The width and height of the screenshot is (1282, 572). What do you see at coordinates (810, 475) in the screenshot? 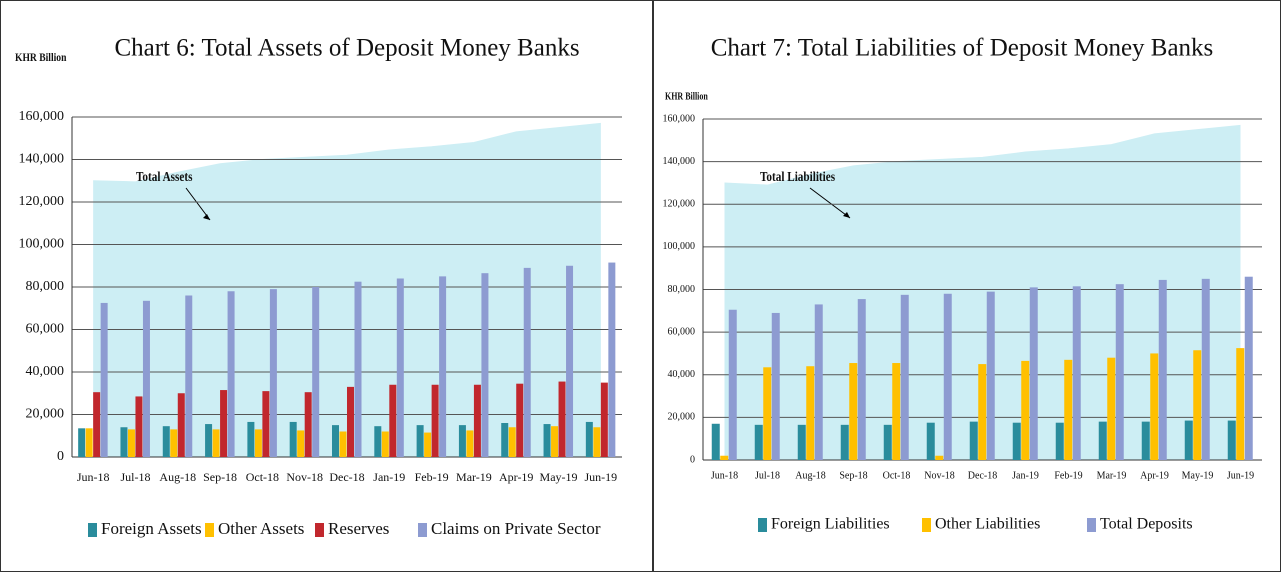
I see `x-tick-label: Aug-18` at bounding box center [810, 475].